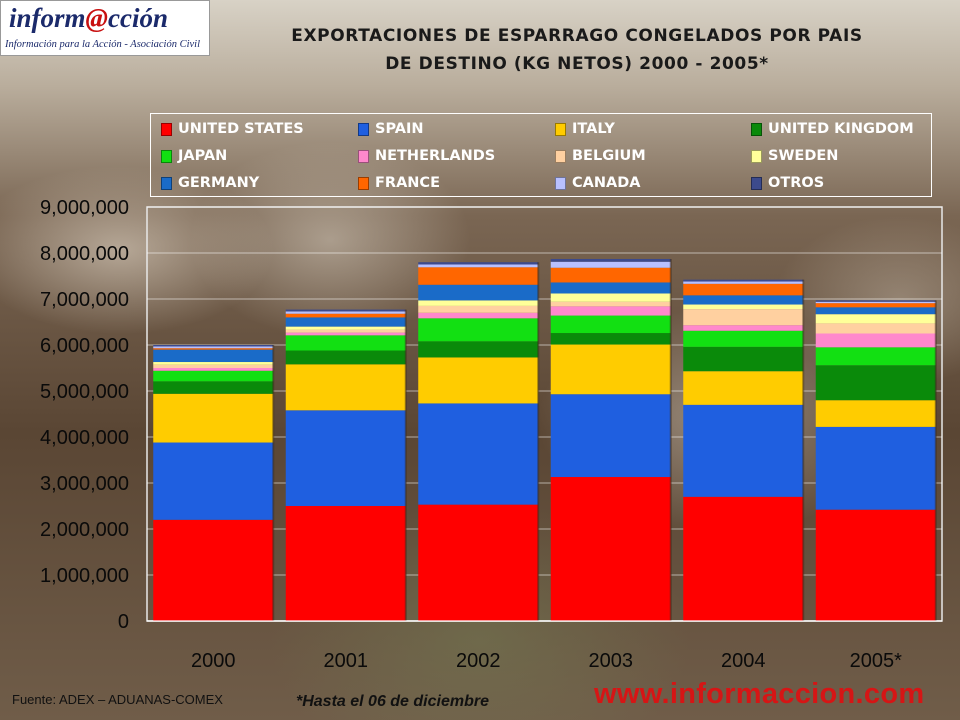 The image size is (960, 720). I want to click on legend-item: UNITED STATES, so click(232, 129).